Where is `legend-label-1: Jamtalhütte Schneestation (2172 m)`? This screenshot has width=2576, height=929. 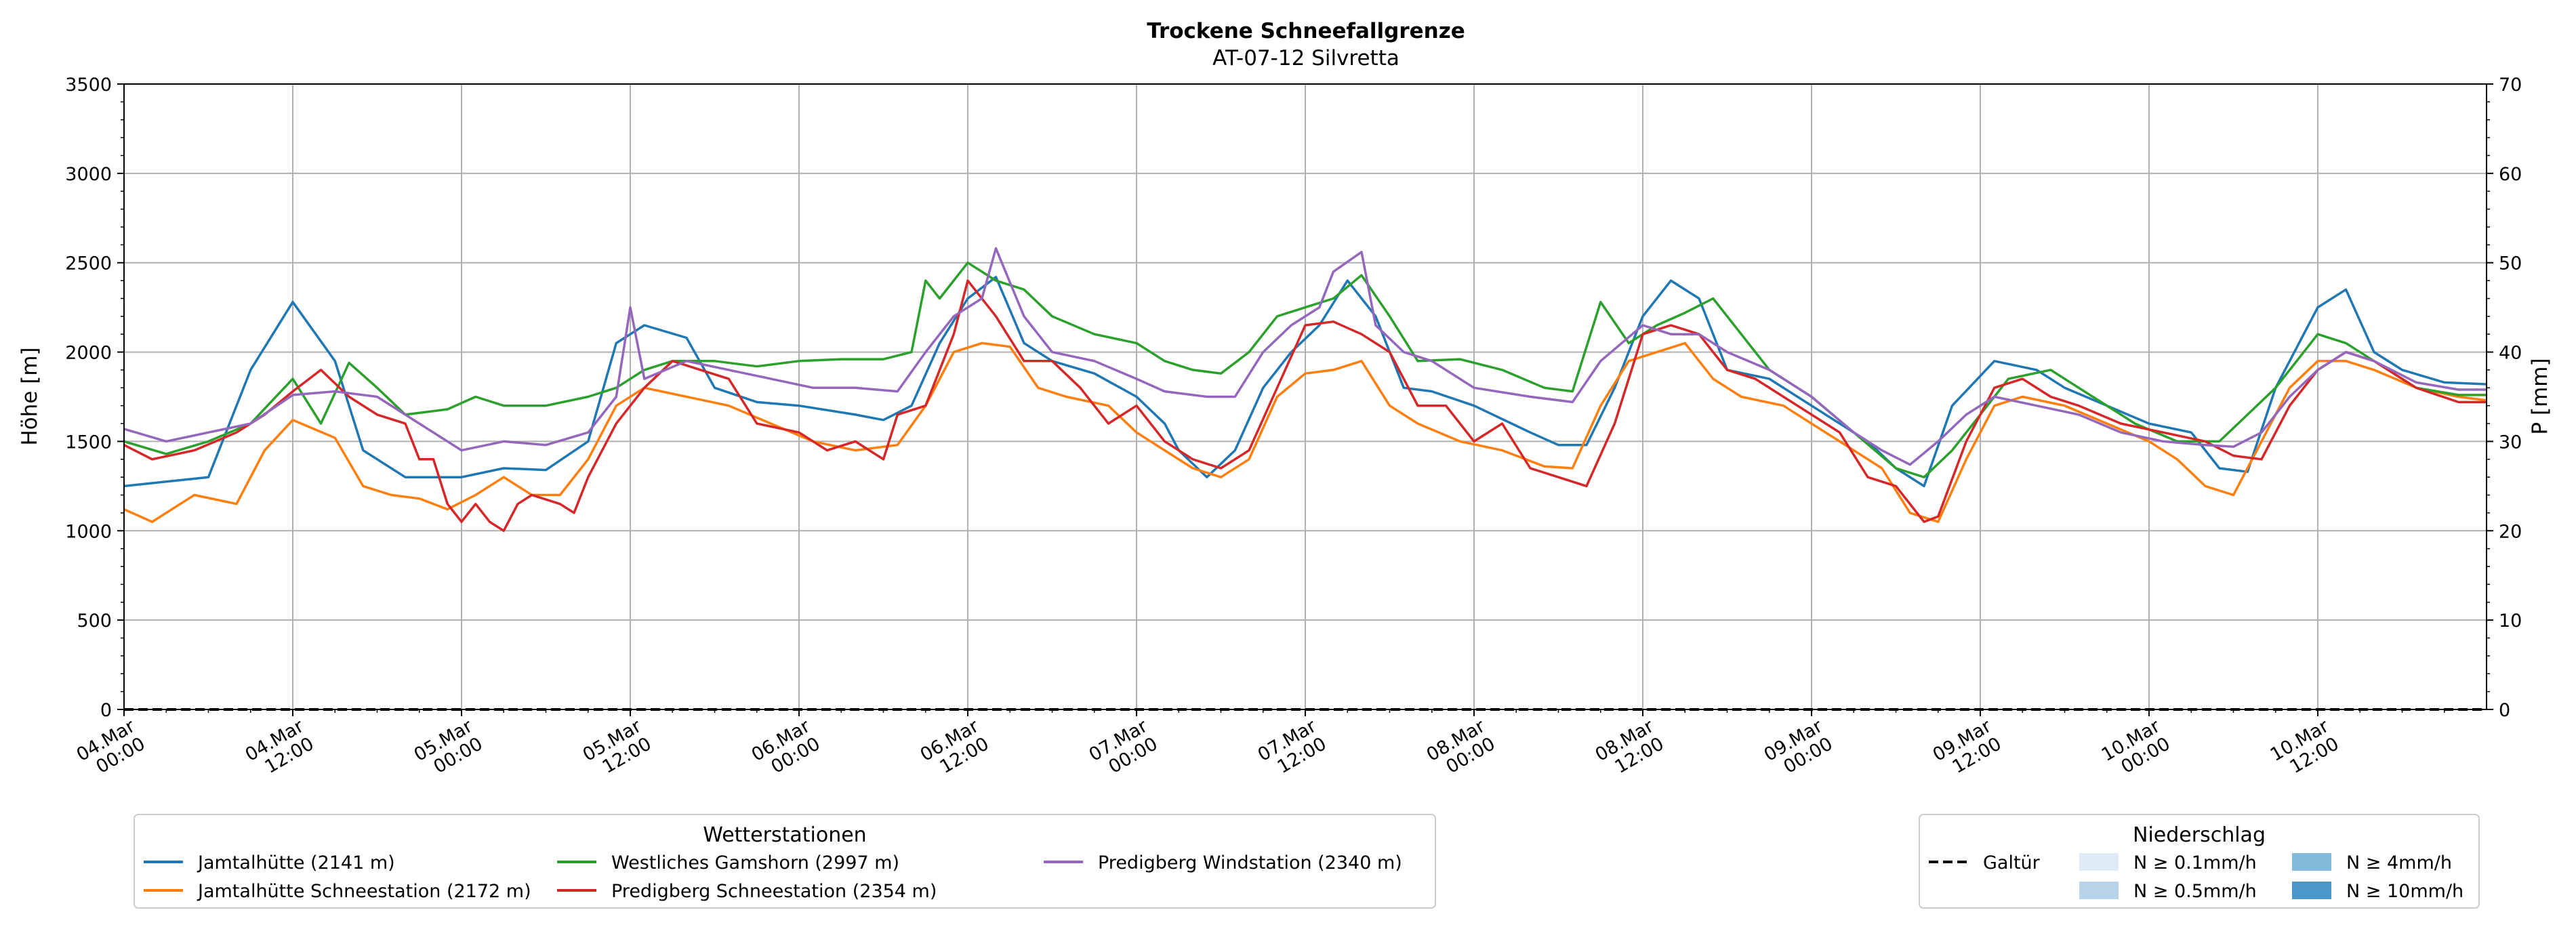 legend-label-1: Jamtalhütte Schneestation (2172 m) is located at coordinates (364, 891).